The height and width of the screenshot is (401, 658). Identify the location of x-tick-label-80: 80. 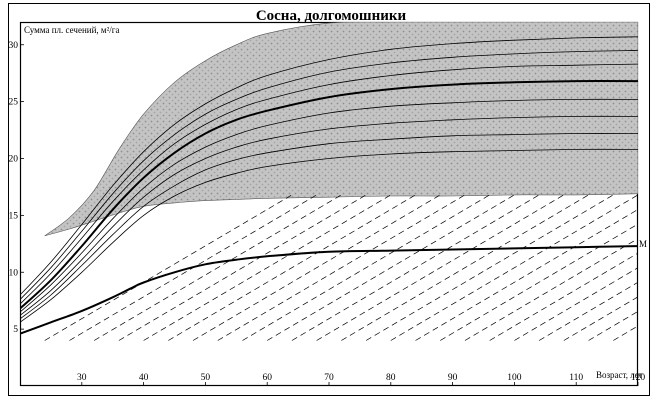
(391, 378).